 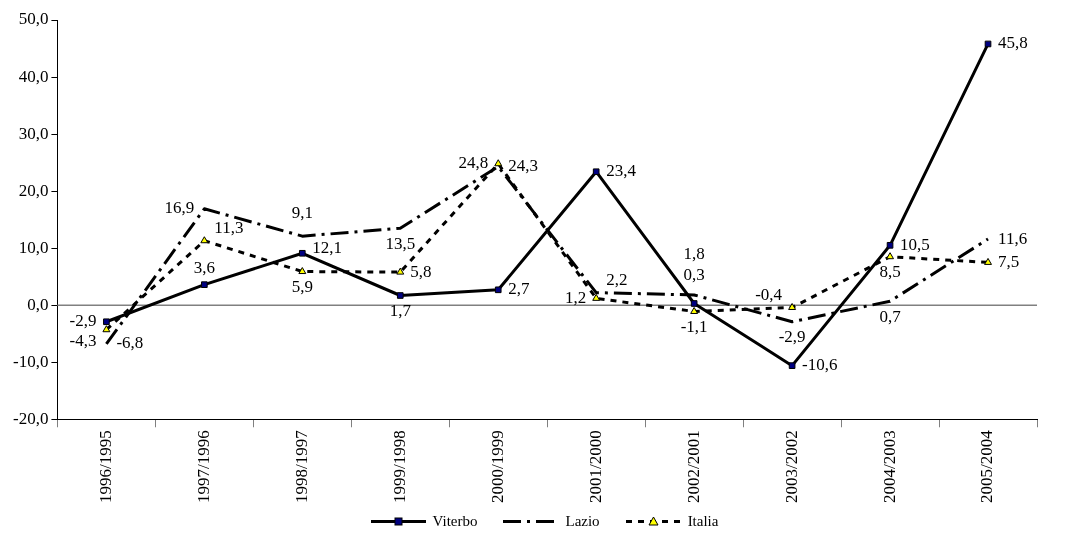 I want to click on x-tick-label: 2001/2000, so click(x=595, y=467).